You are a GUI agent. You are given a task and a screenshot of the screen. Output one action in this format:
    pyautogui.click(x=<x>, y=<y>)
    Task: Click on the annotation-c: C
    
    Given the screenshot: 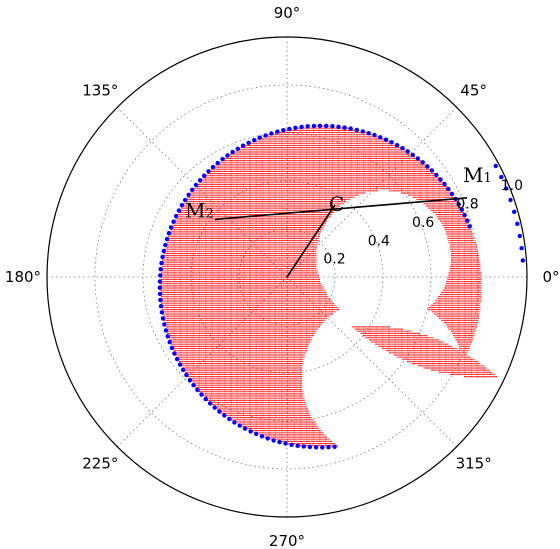 What is the action you would take?
    pyautogui.click(x=336, y=204)
    